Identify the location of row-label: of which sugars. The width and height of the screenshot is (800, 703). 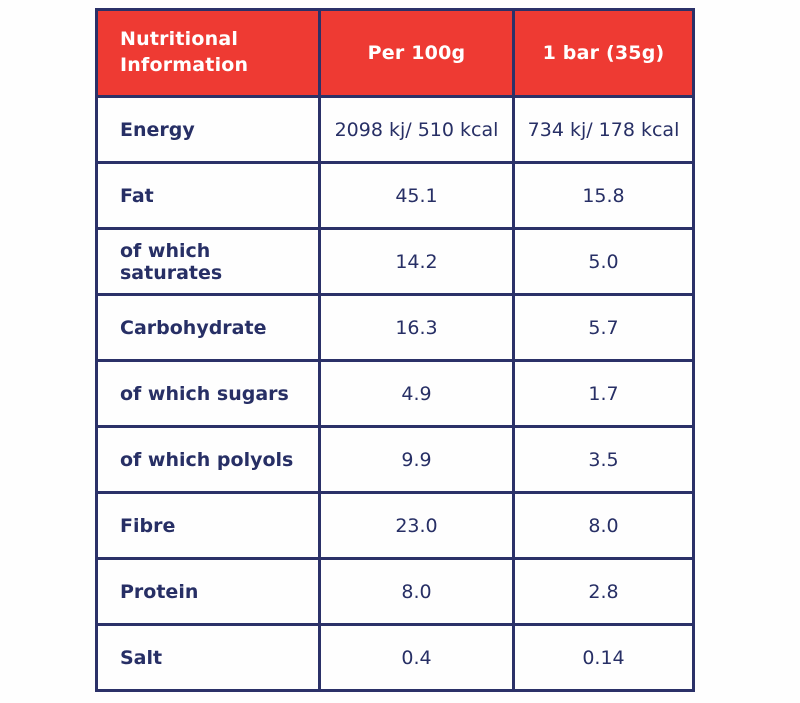
(208, 393).